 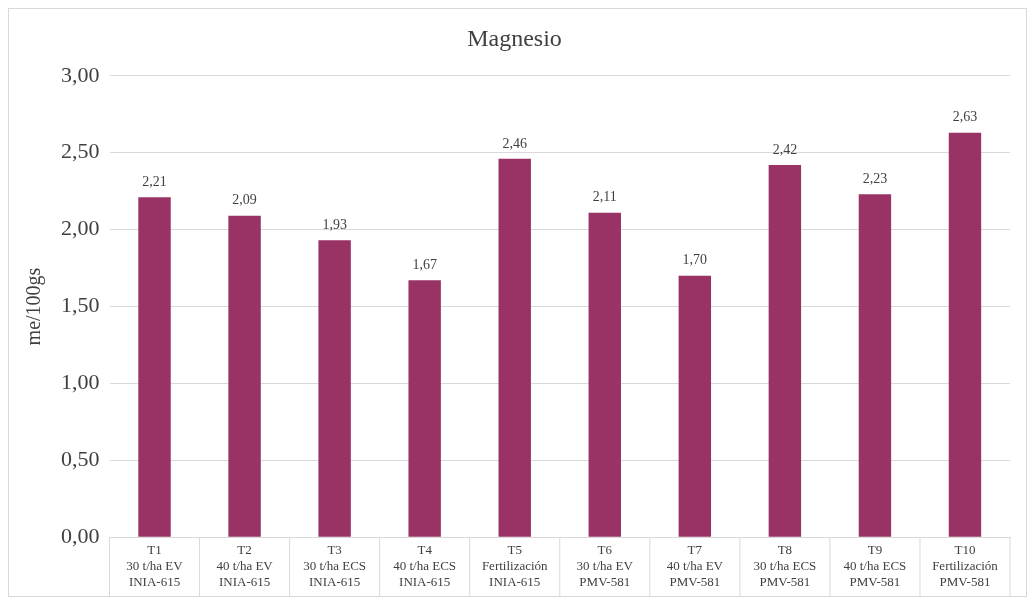 What do you see at coordinates (425, 565) in the screenshot?
I see `x-tick-label: T4 40 t/ha ECS INIA-615` at bounding box center [425, 565].